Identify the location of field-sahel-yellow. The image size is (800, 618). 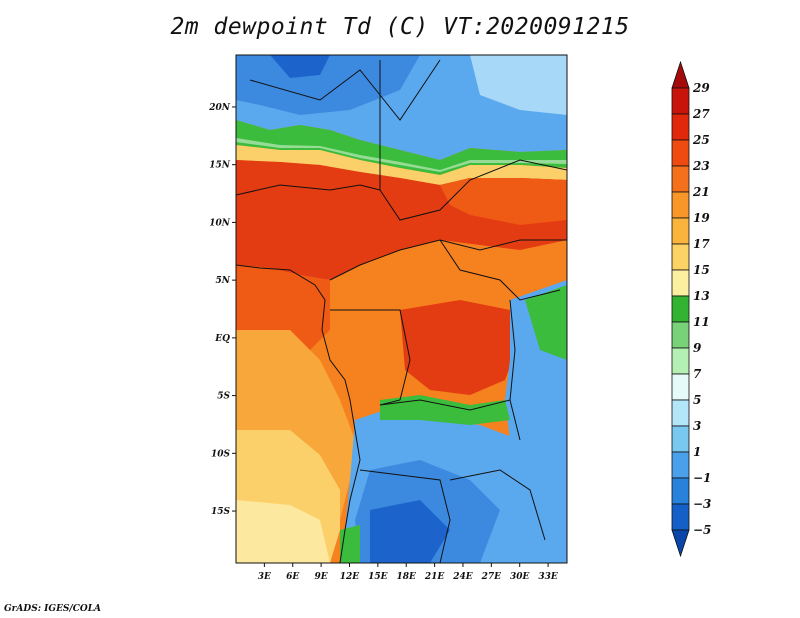
(401, 165).